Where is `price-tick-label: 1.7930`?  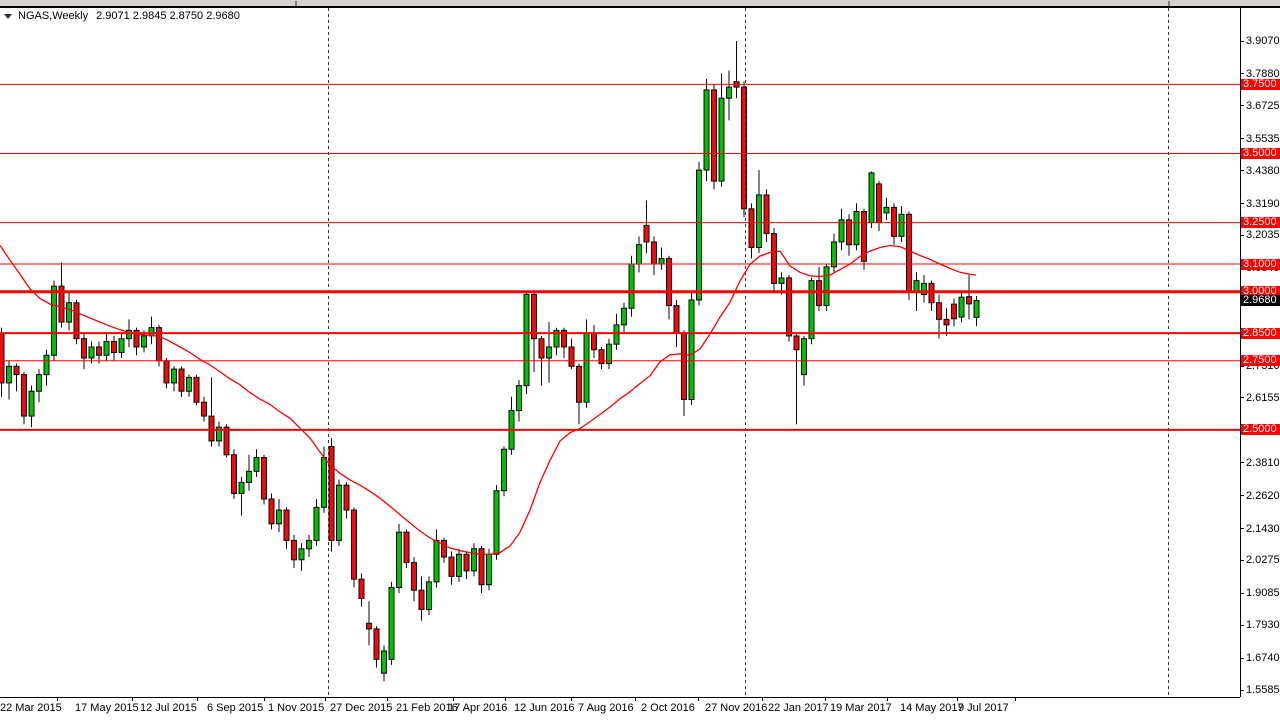 price-tick-label: 1.7930 is located at coordinates (1263, 625).